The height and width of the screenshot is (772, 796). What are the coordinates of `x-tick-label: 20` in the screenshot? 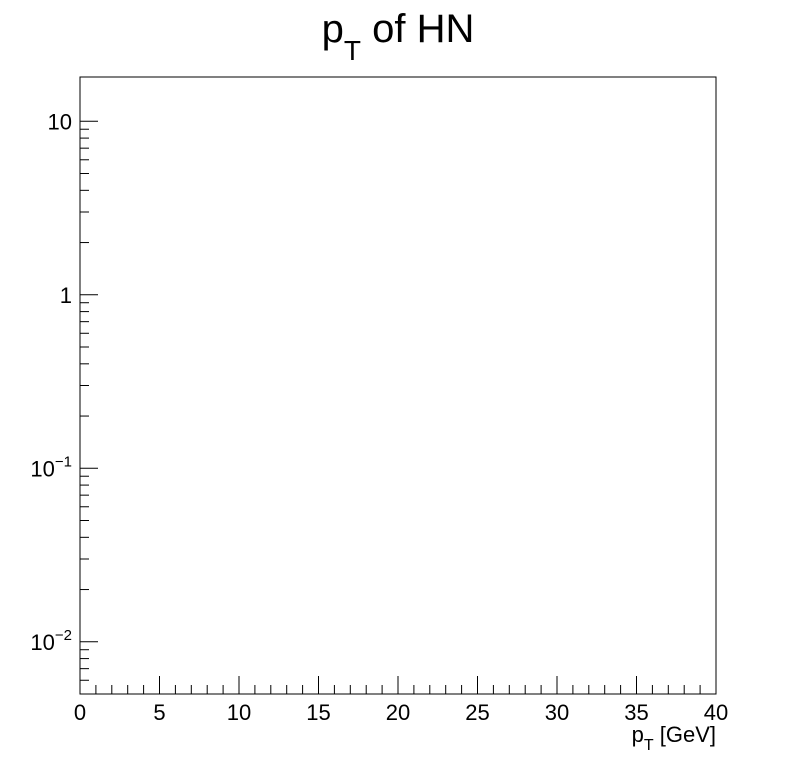 It's located at (398, 712).